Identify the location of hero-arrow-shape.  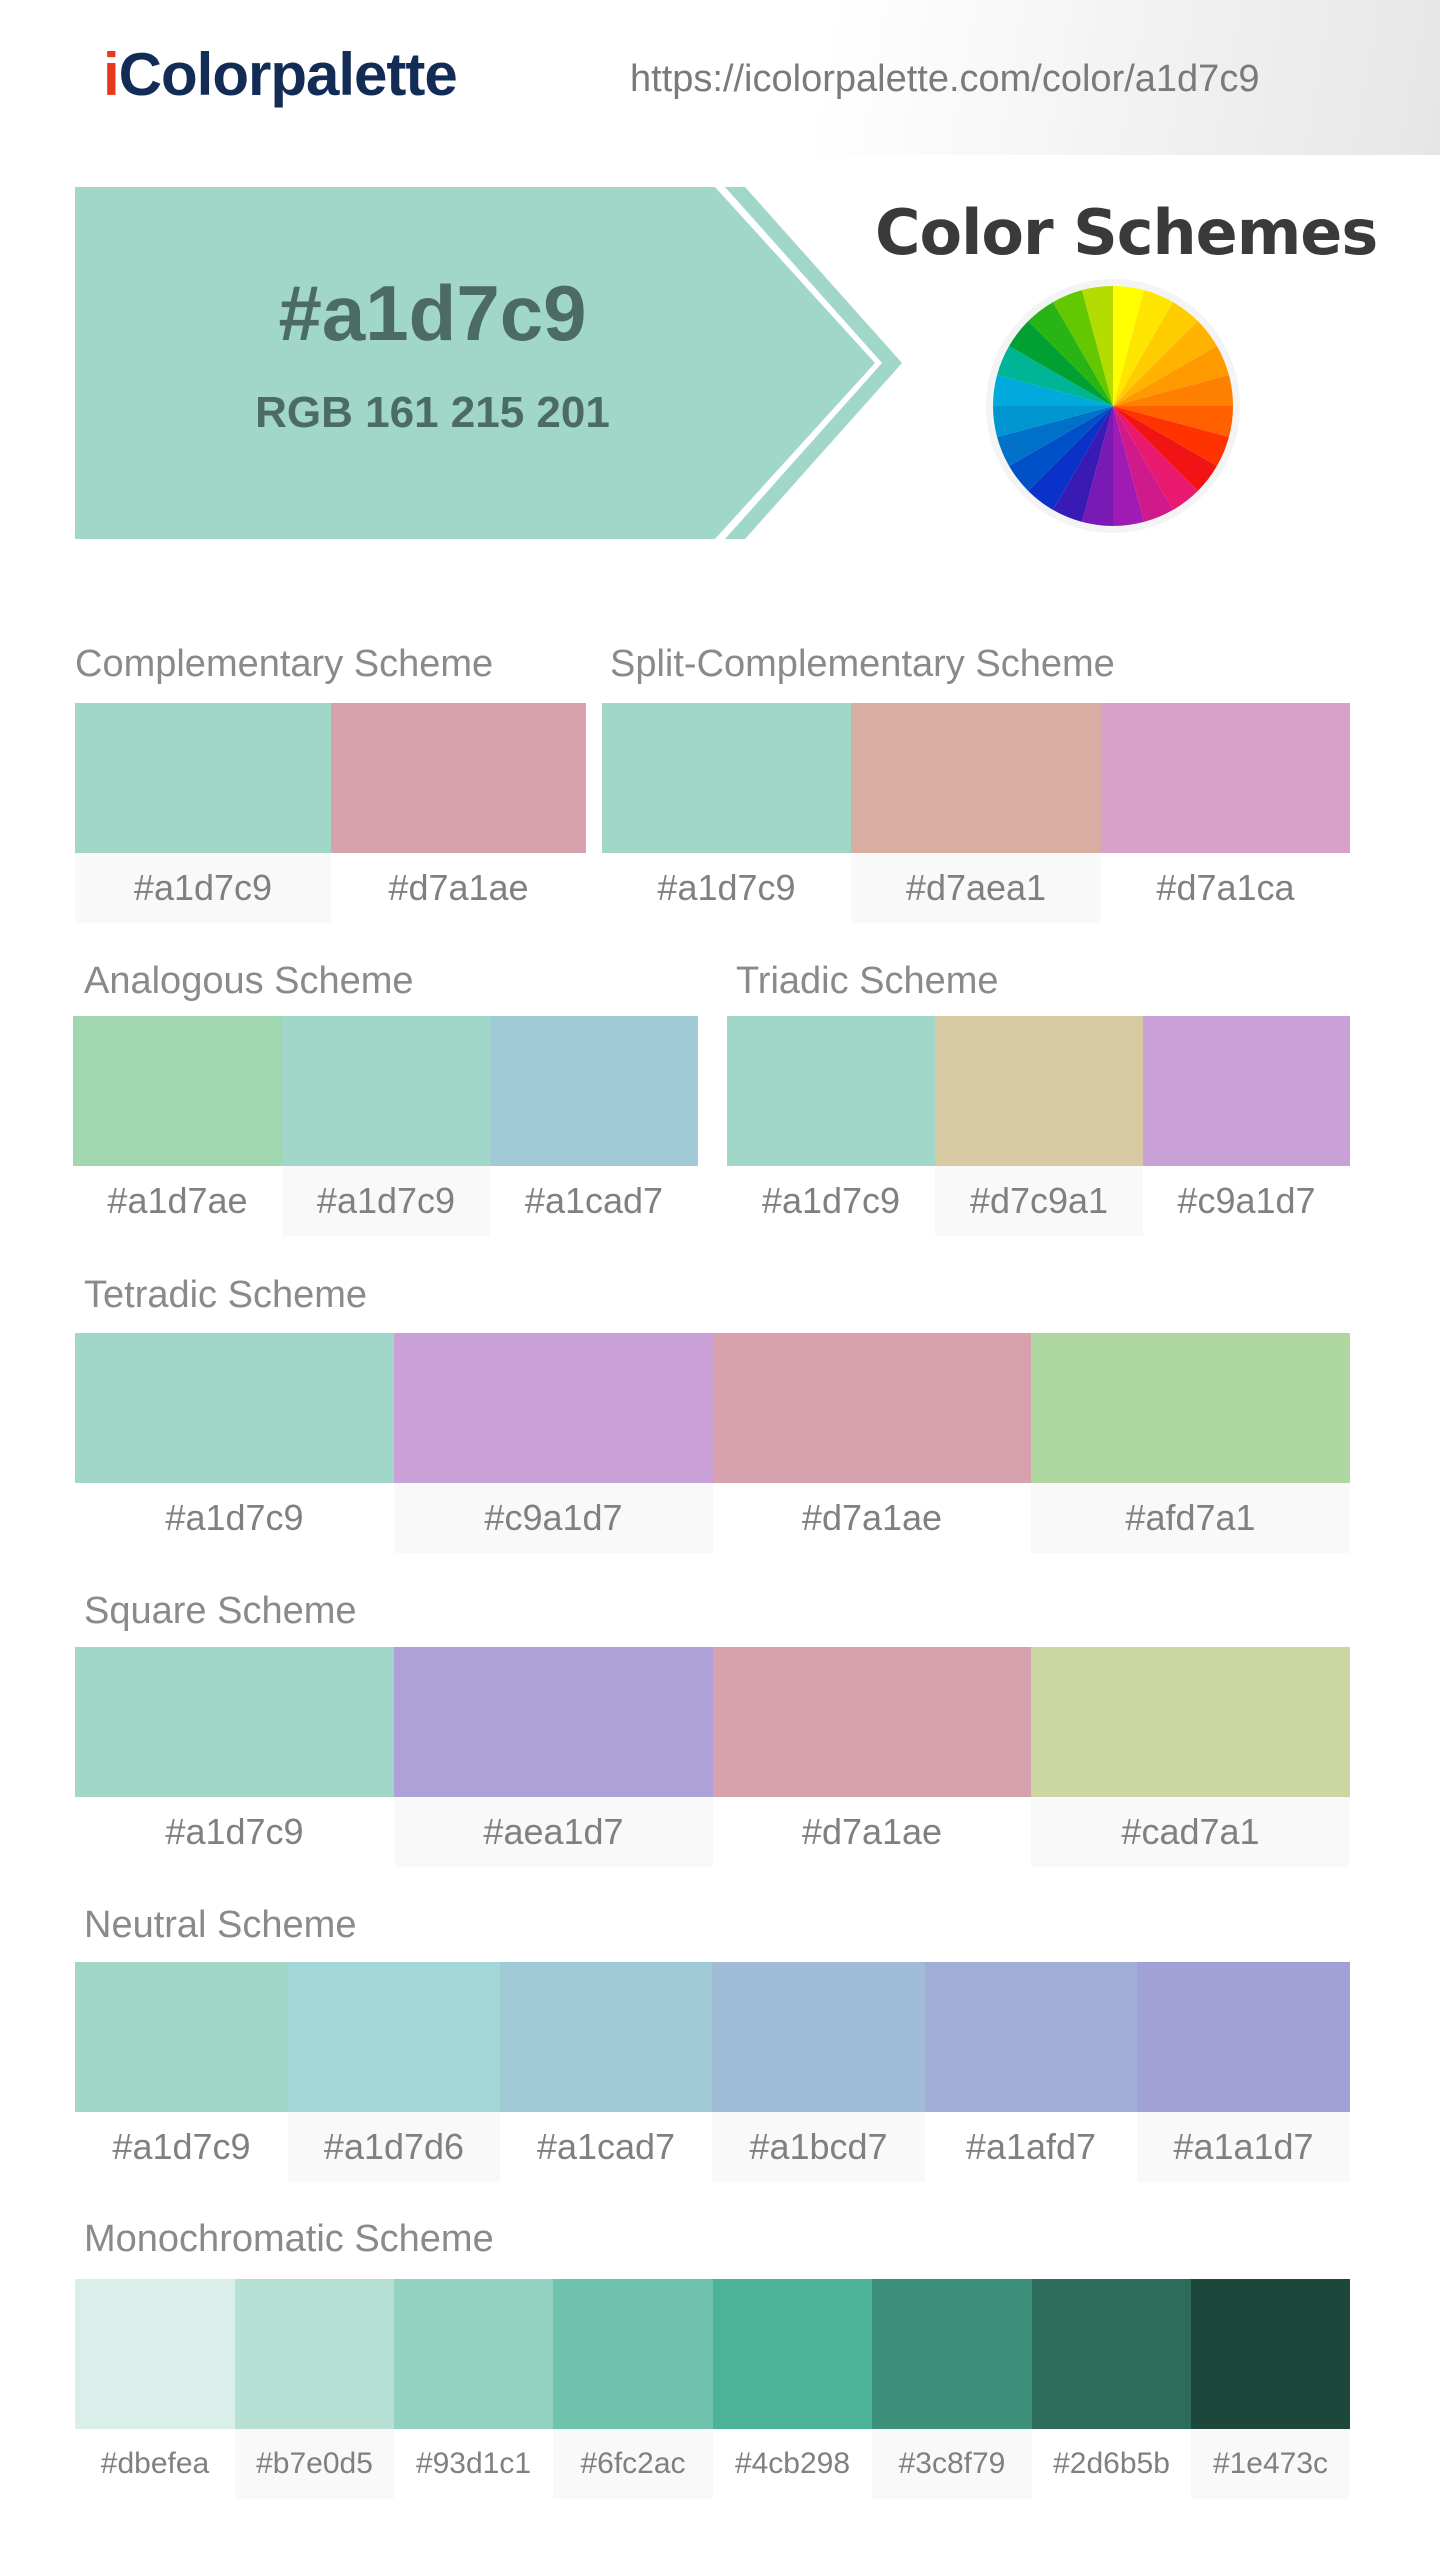
(475, 363).